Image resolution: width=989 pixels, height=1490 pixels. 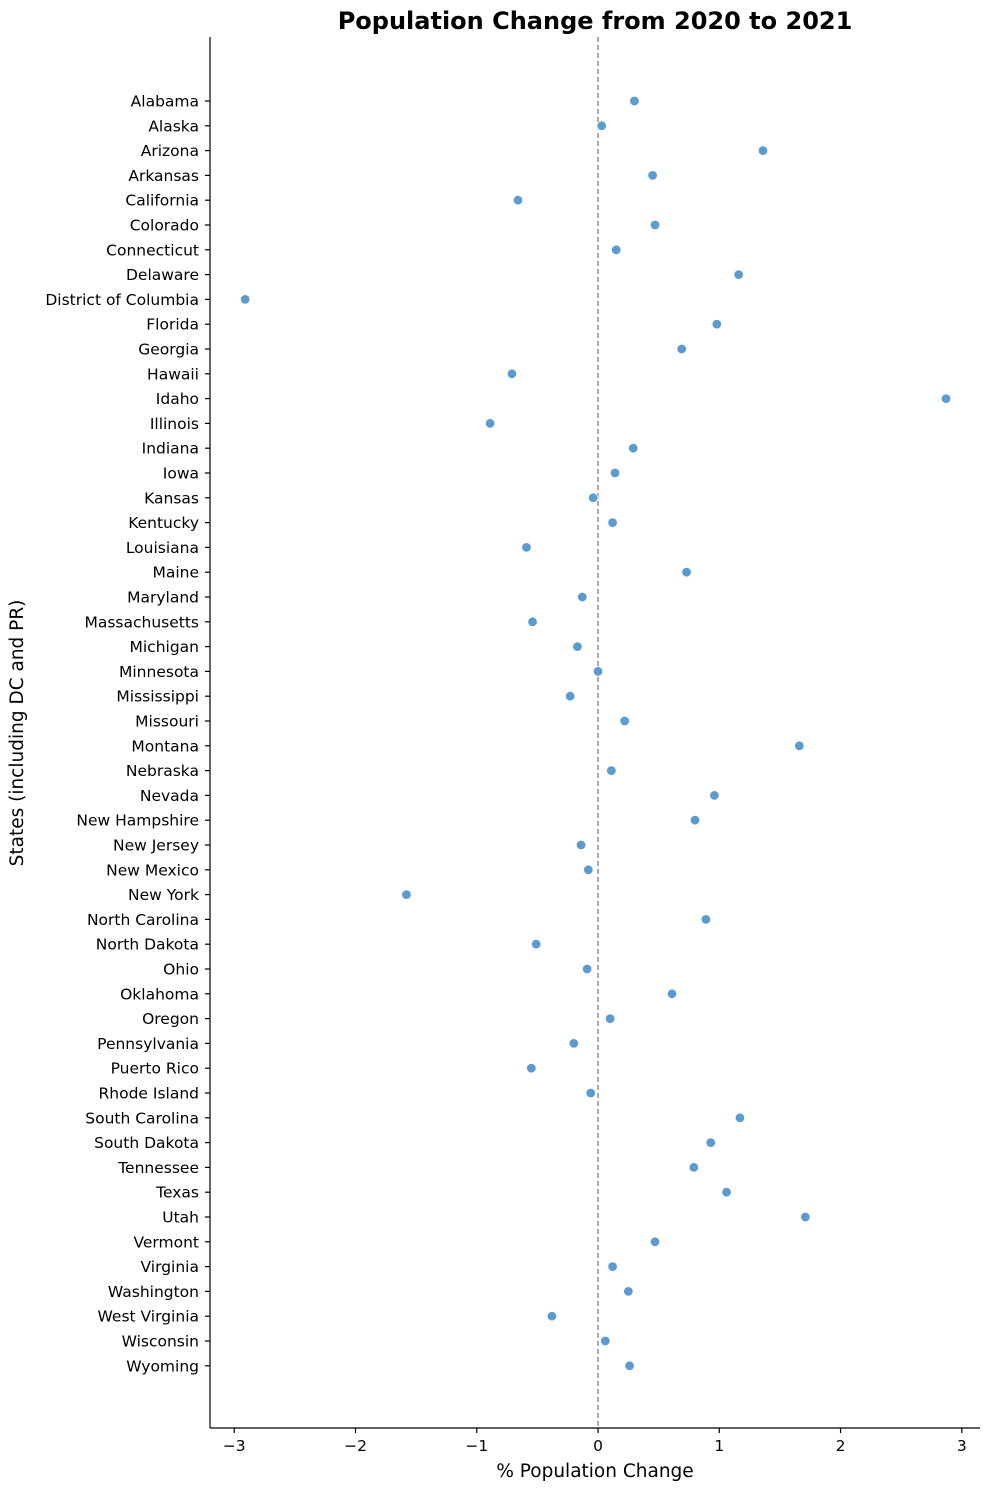 I want to click on y-tick-label: Puerto Rico, so click(x=155, y=1069).